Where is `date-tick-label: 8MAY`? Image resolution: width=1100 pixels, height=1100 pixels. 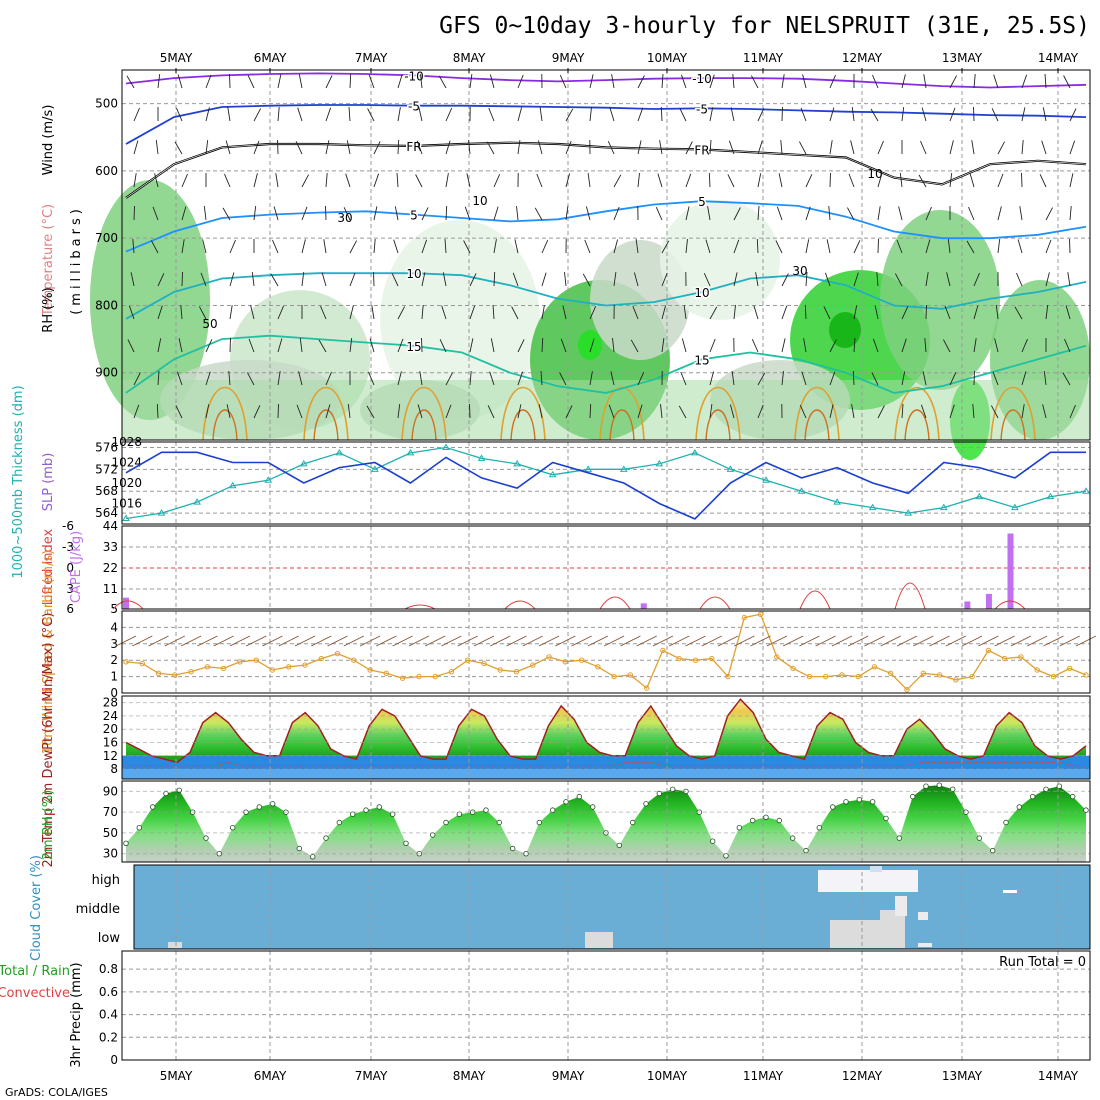
date-tick-label: 8MAY is located at coordinates (469, 1076).